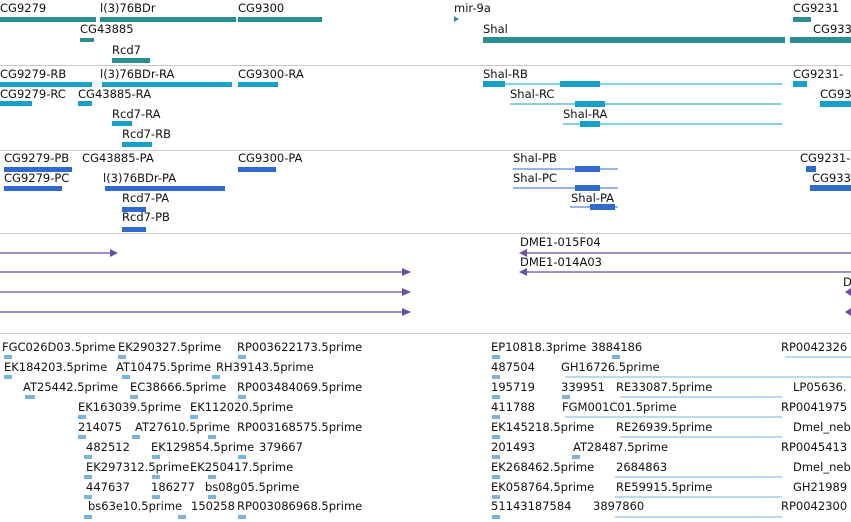  What do you see at coordinates (183, 427) in the screenshot?
I see `est-label: AT27610.5prime` at bounding box center [183, 427].